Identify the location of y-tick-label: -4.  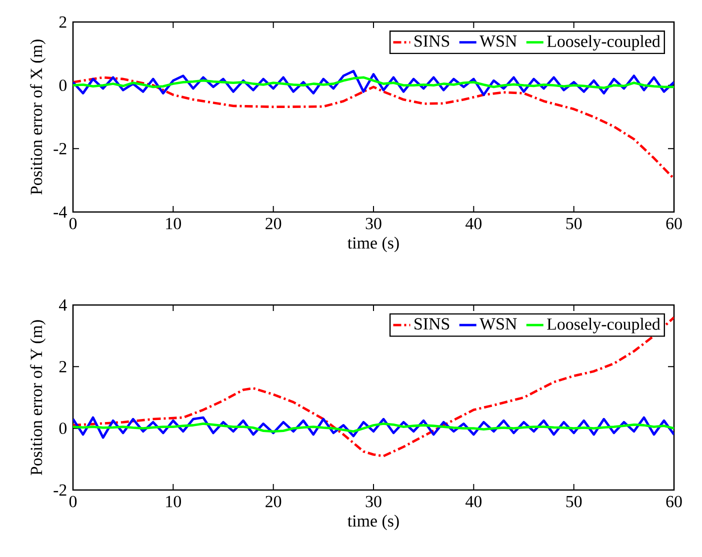
(60, 212).